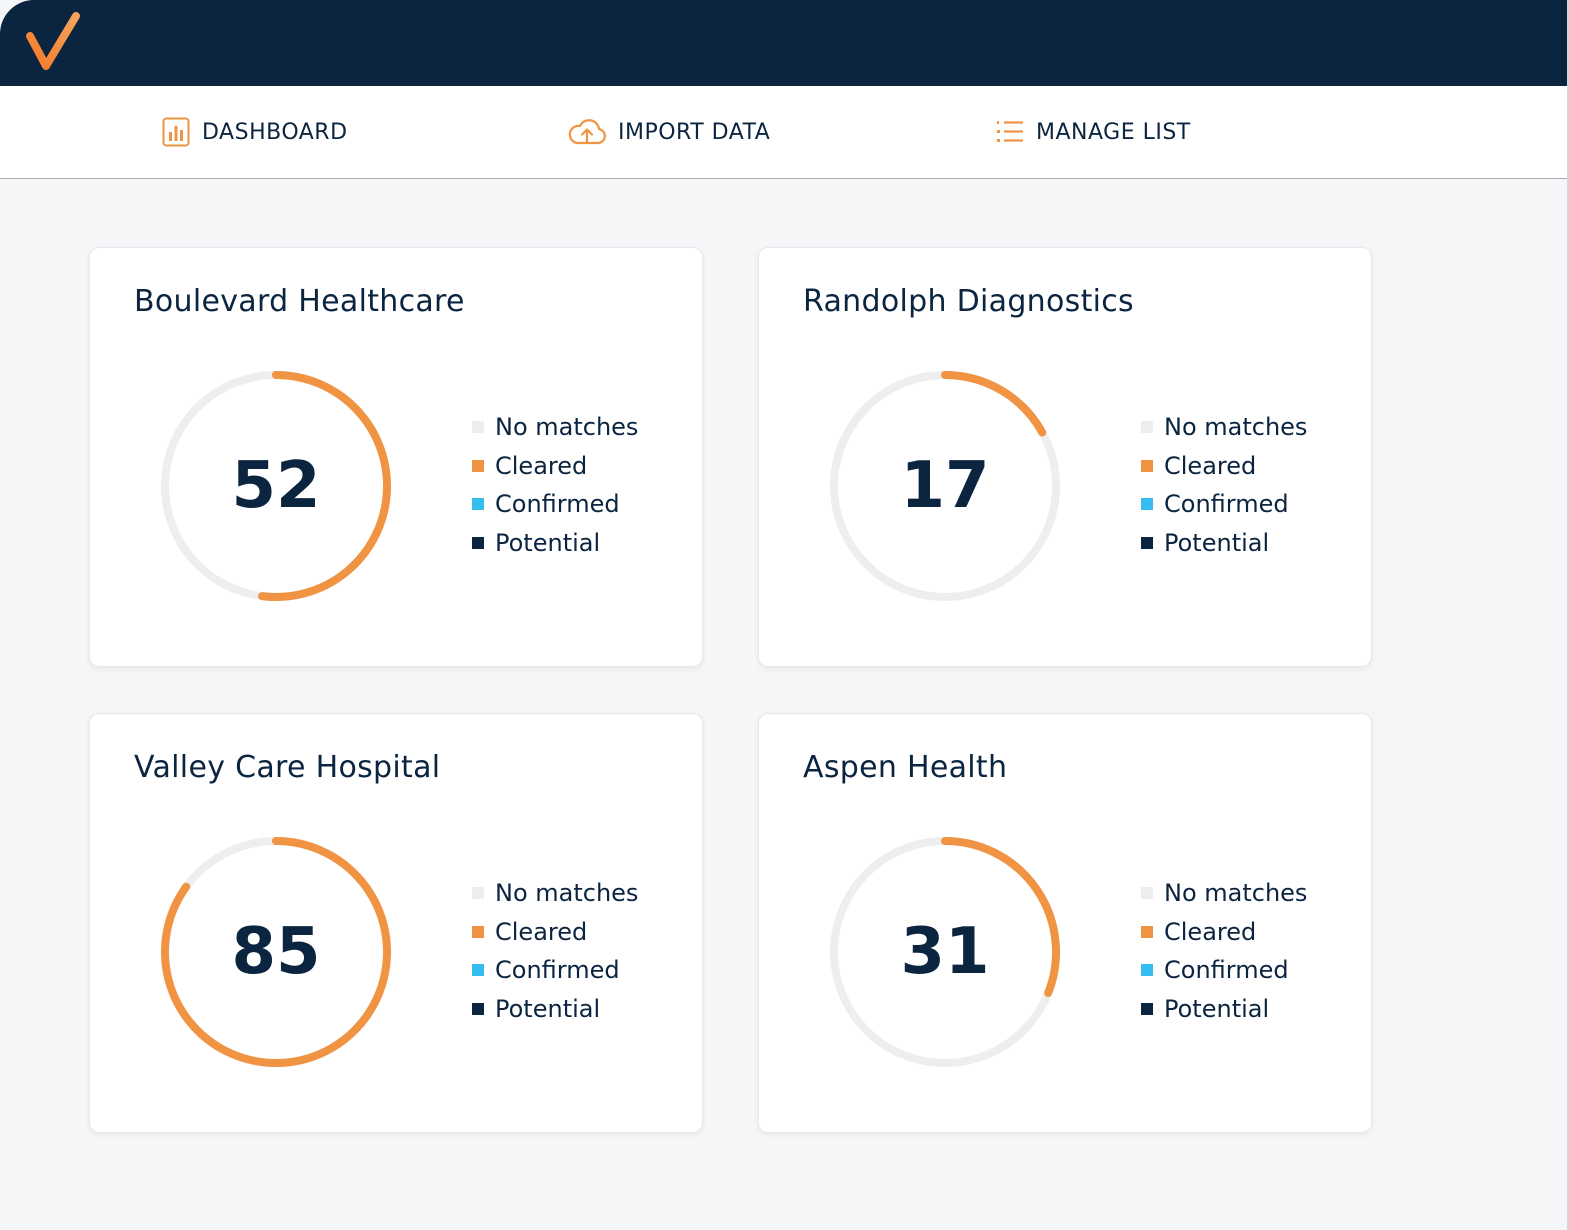 This screenshot has width=1569, height=1230. Describe the element at coordinates (287, 767) in the screenshot. I see `card-title: Valley Care Hospital` at that location.